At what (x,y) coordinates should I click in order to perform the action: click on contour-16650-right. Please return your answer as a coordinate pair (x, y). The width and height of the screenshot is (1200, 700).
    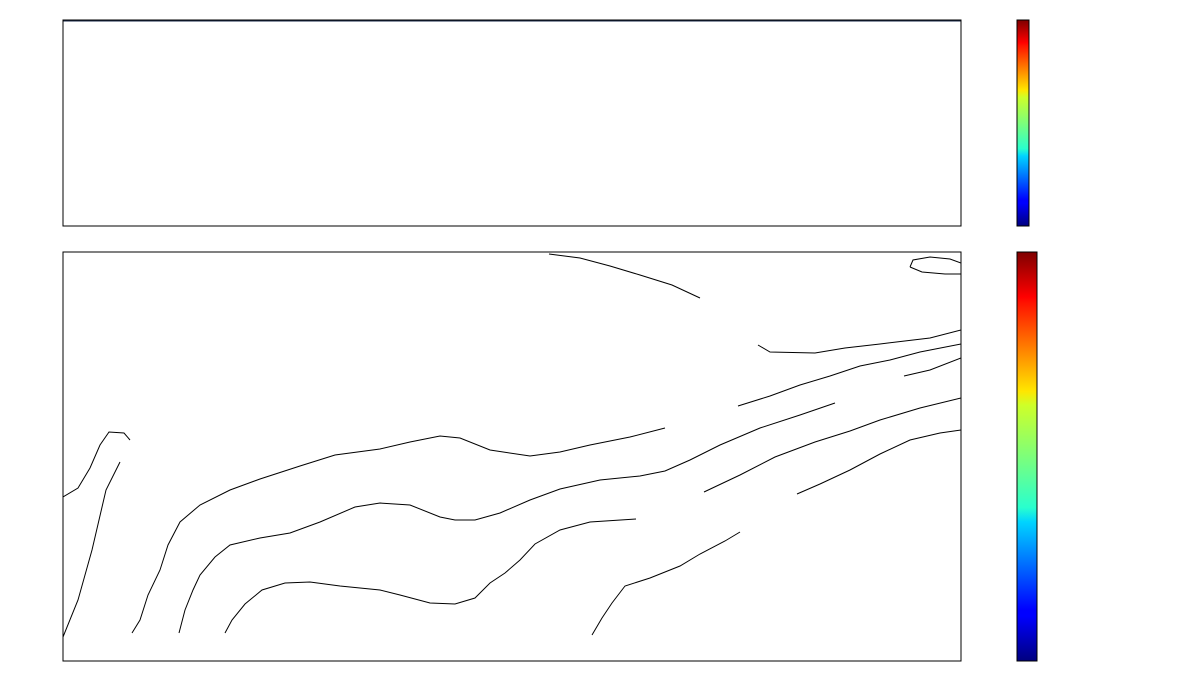
    Looking at the image, I should click on (932, 367).